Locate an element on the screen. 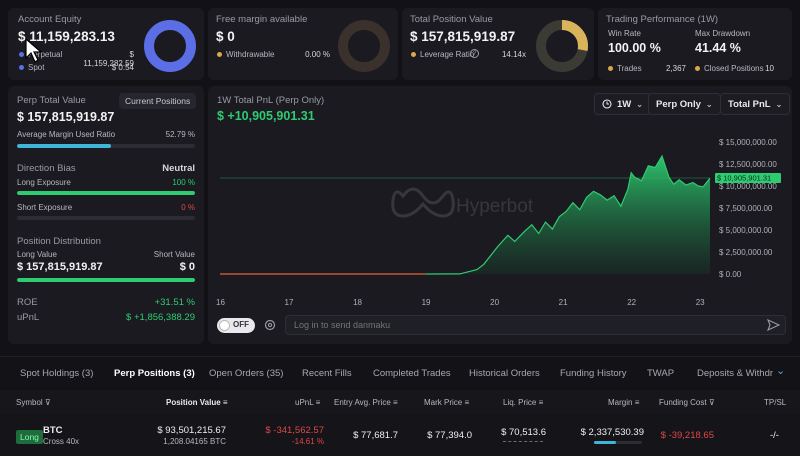  spot-label: Spot is located at coordinates (36, 67).